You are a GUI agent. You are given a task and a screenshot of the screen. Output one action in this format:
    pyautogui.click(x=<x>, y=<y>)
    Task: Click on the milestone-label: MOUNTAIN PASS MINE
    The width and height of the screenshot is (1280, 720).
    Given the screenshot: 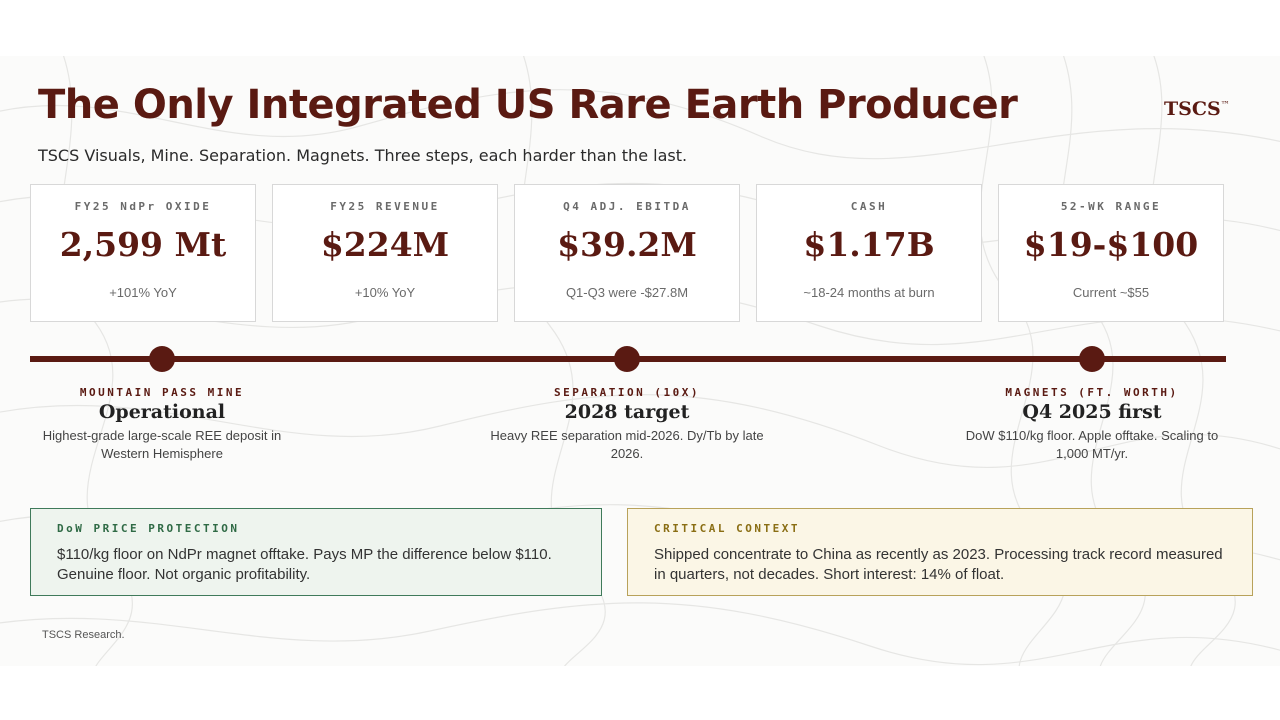 What is the action you would take?
    pyautogui.click(x=162, y=392)
    